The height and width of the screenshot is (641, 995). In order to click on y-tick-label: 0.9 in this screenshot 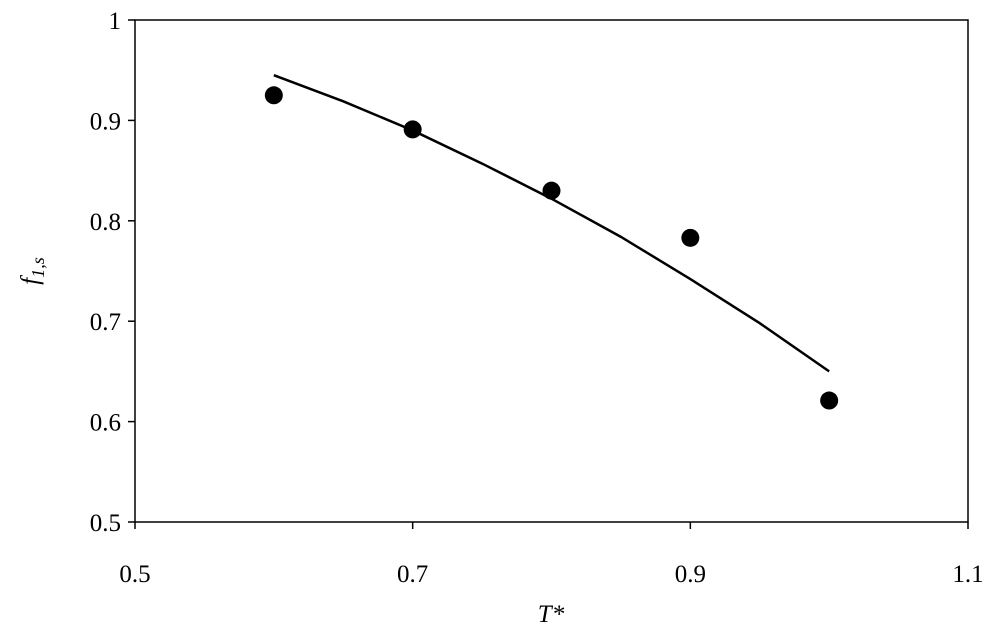, I will do `click(105, 121)`.